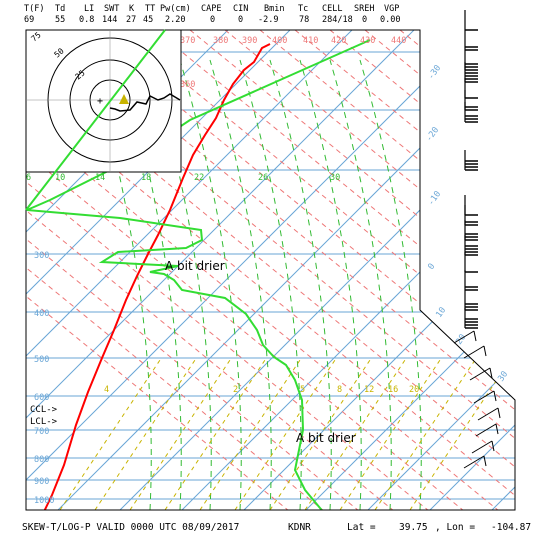 This screenshot has width=539, height=539. I want to click on isotherm-label: -20, so click(432, 134).